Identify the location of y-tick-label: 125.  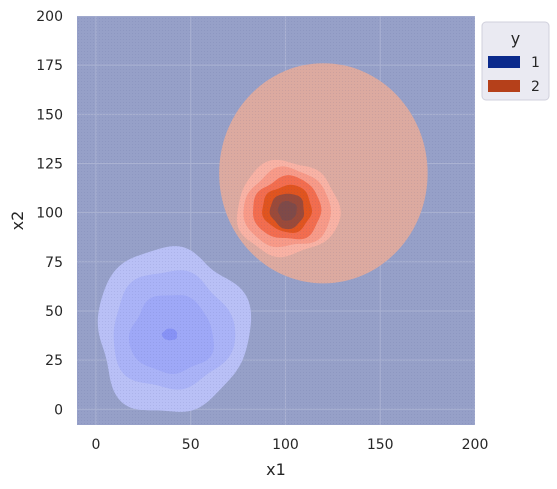
(49, 164).